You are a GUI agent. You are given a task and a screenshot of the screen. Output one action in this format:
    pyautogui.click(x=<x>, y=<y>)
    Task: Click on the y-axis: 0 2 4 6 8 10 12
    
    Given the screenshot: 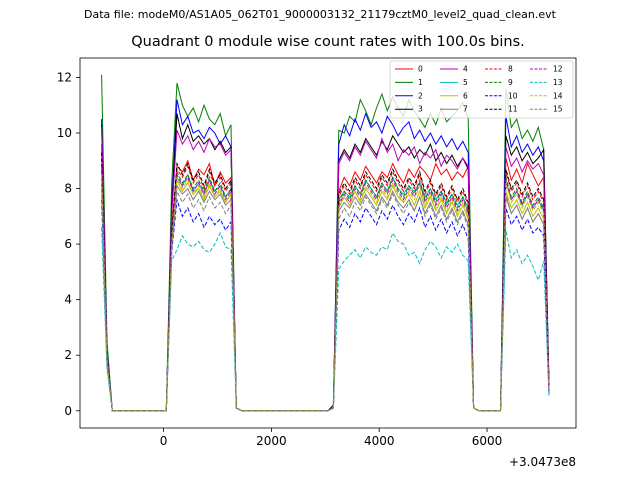 What is the action you would take?
    pyautogui.click(x=68, y=244)
    